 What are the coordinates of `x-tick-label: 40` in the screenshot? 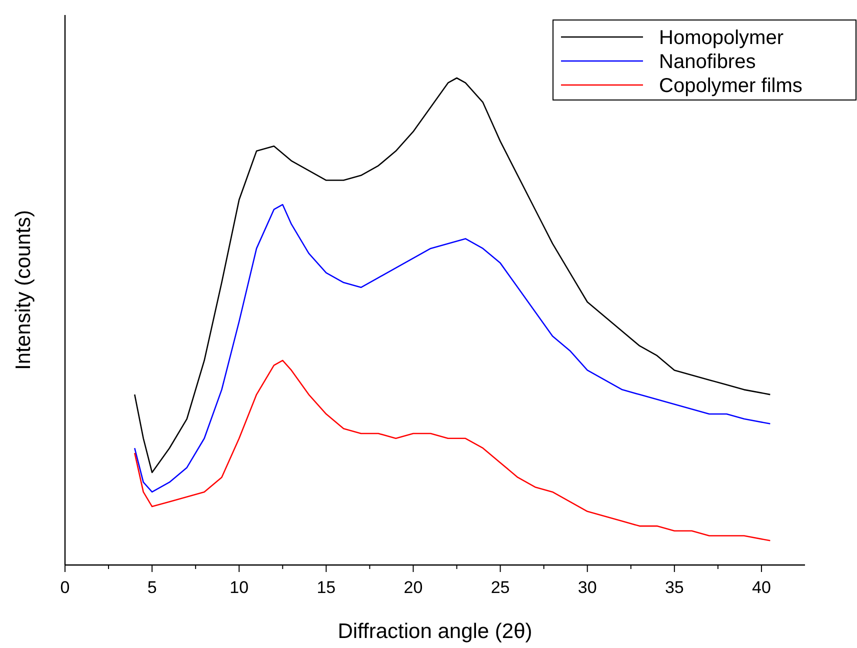 It's located at (761, 587).